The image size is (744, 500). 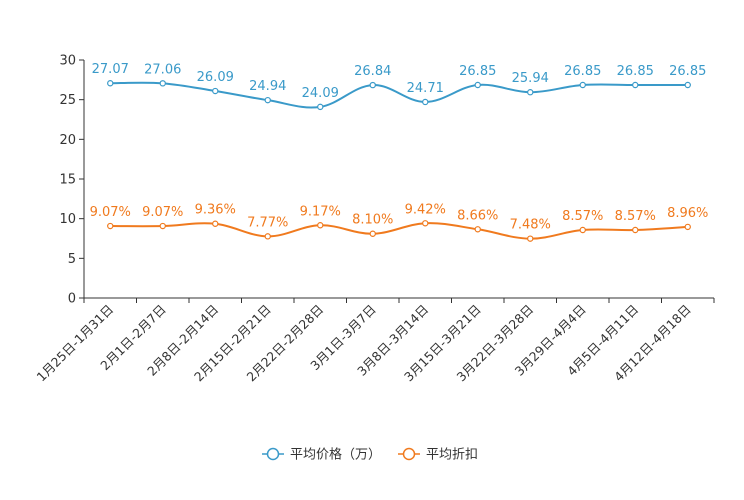 I want to click on data-label: 24.94, so click(x=267, y=86).